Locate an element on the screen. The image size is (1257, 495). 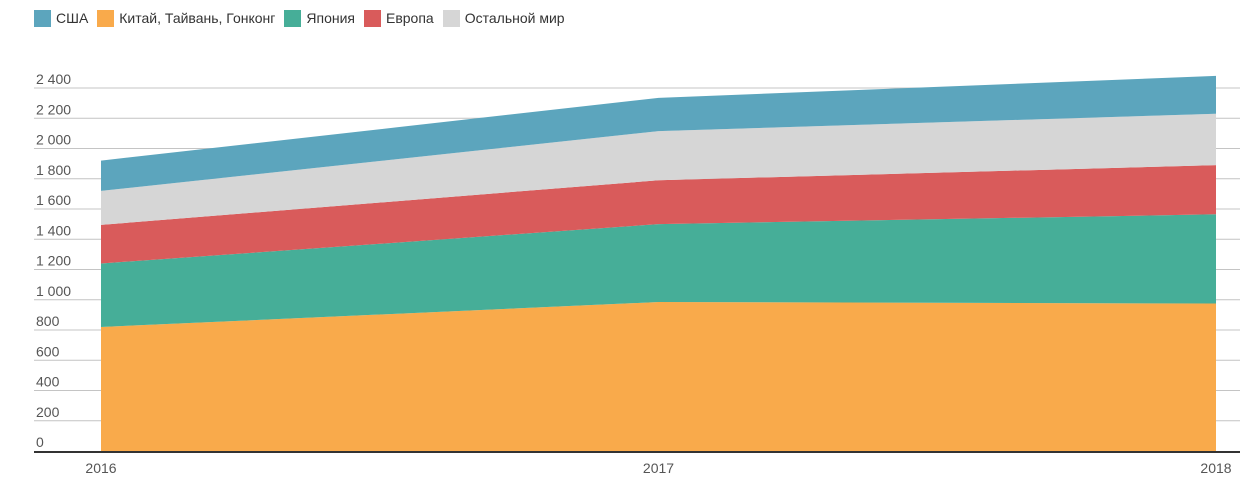
y-tick-label: 1 200 is located at coordinates (53, 261).